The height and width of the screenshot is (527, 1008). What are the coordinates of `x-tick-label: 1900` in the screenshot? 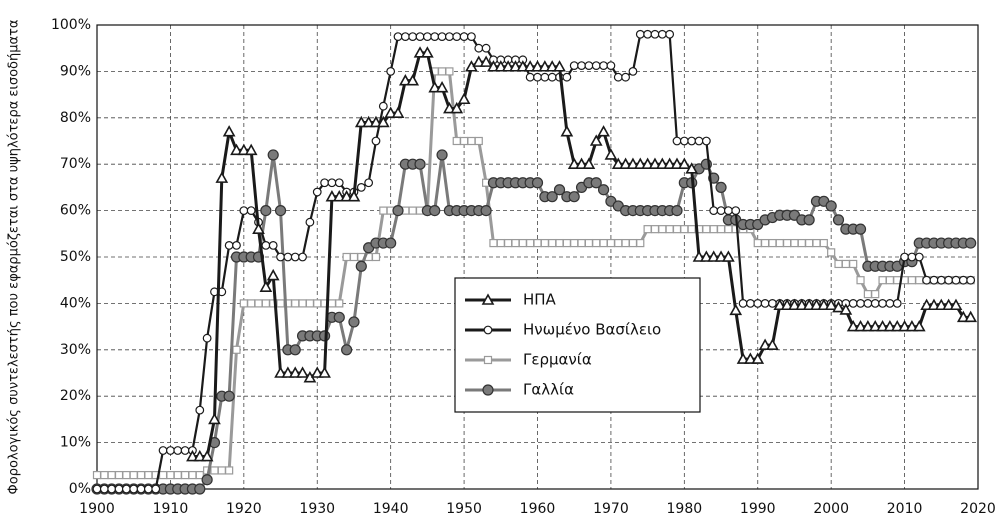 It's located at (97, 509).